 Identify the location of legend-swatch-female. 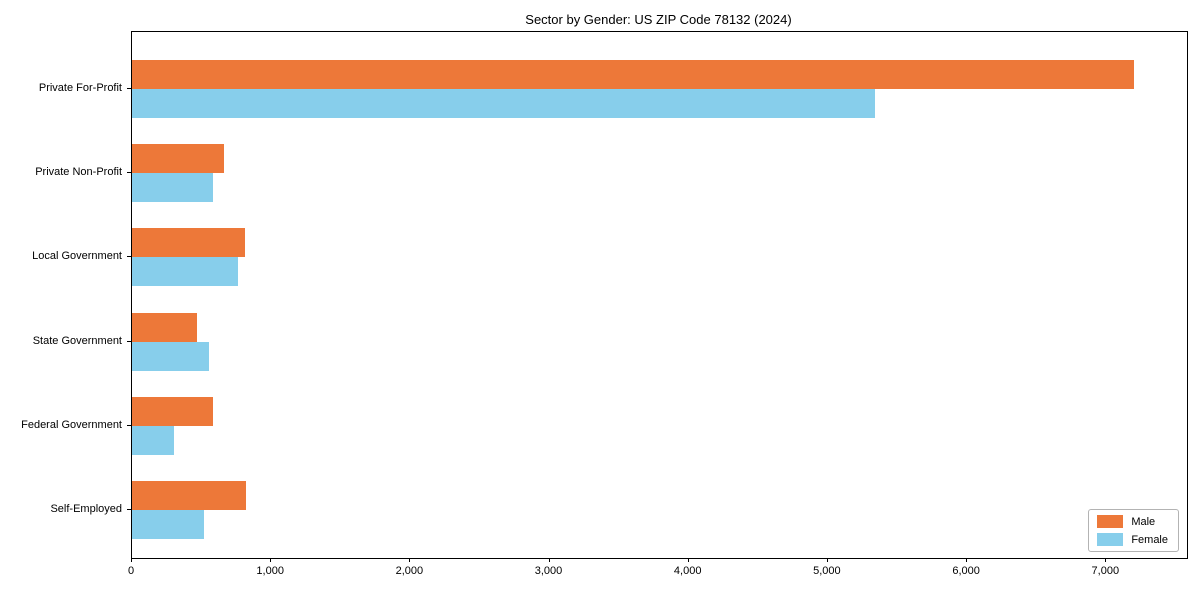
(1110, 539).